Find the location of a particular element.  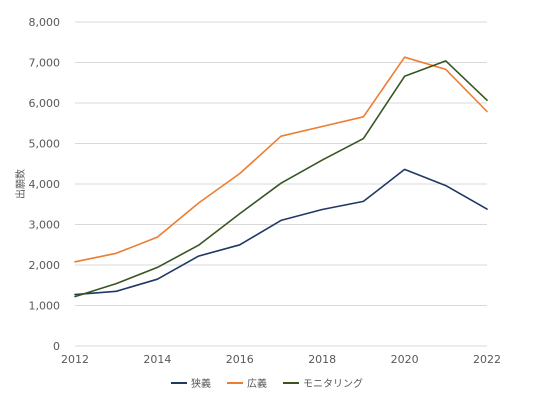

y-axis-title: 出願数 is located at coordinates (20, 184).